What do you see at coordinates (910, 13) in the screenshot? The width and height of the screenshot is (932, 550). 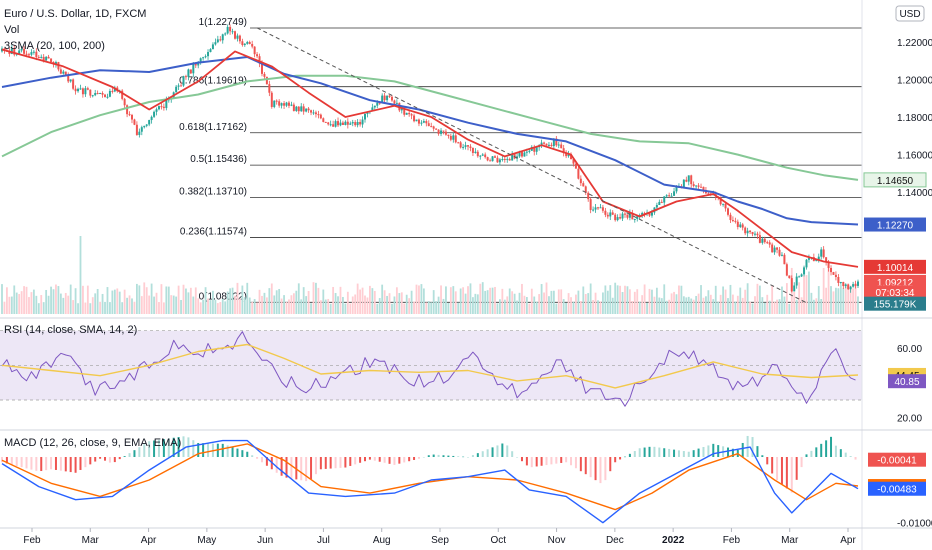 I see `currency-badge: USD` at bounding box center [910, 13].